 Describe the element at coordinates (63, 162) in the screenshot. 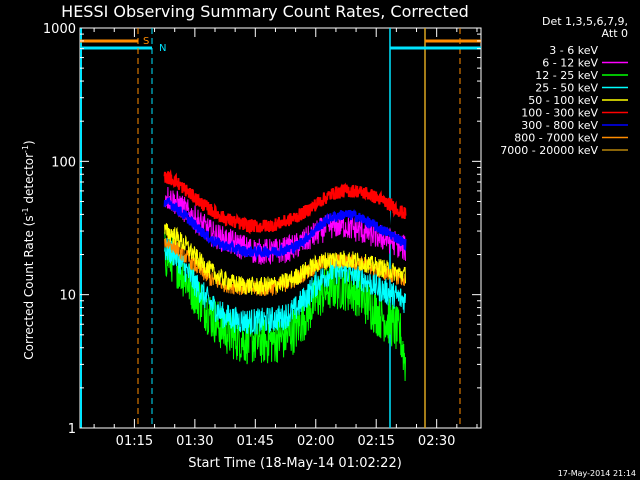

I see `y-tick-label: 100` at that location.